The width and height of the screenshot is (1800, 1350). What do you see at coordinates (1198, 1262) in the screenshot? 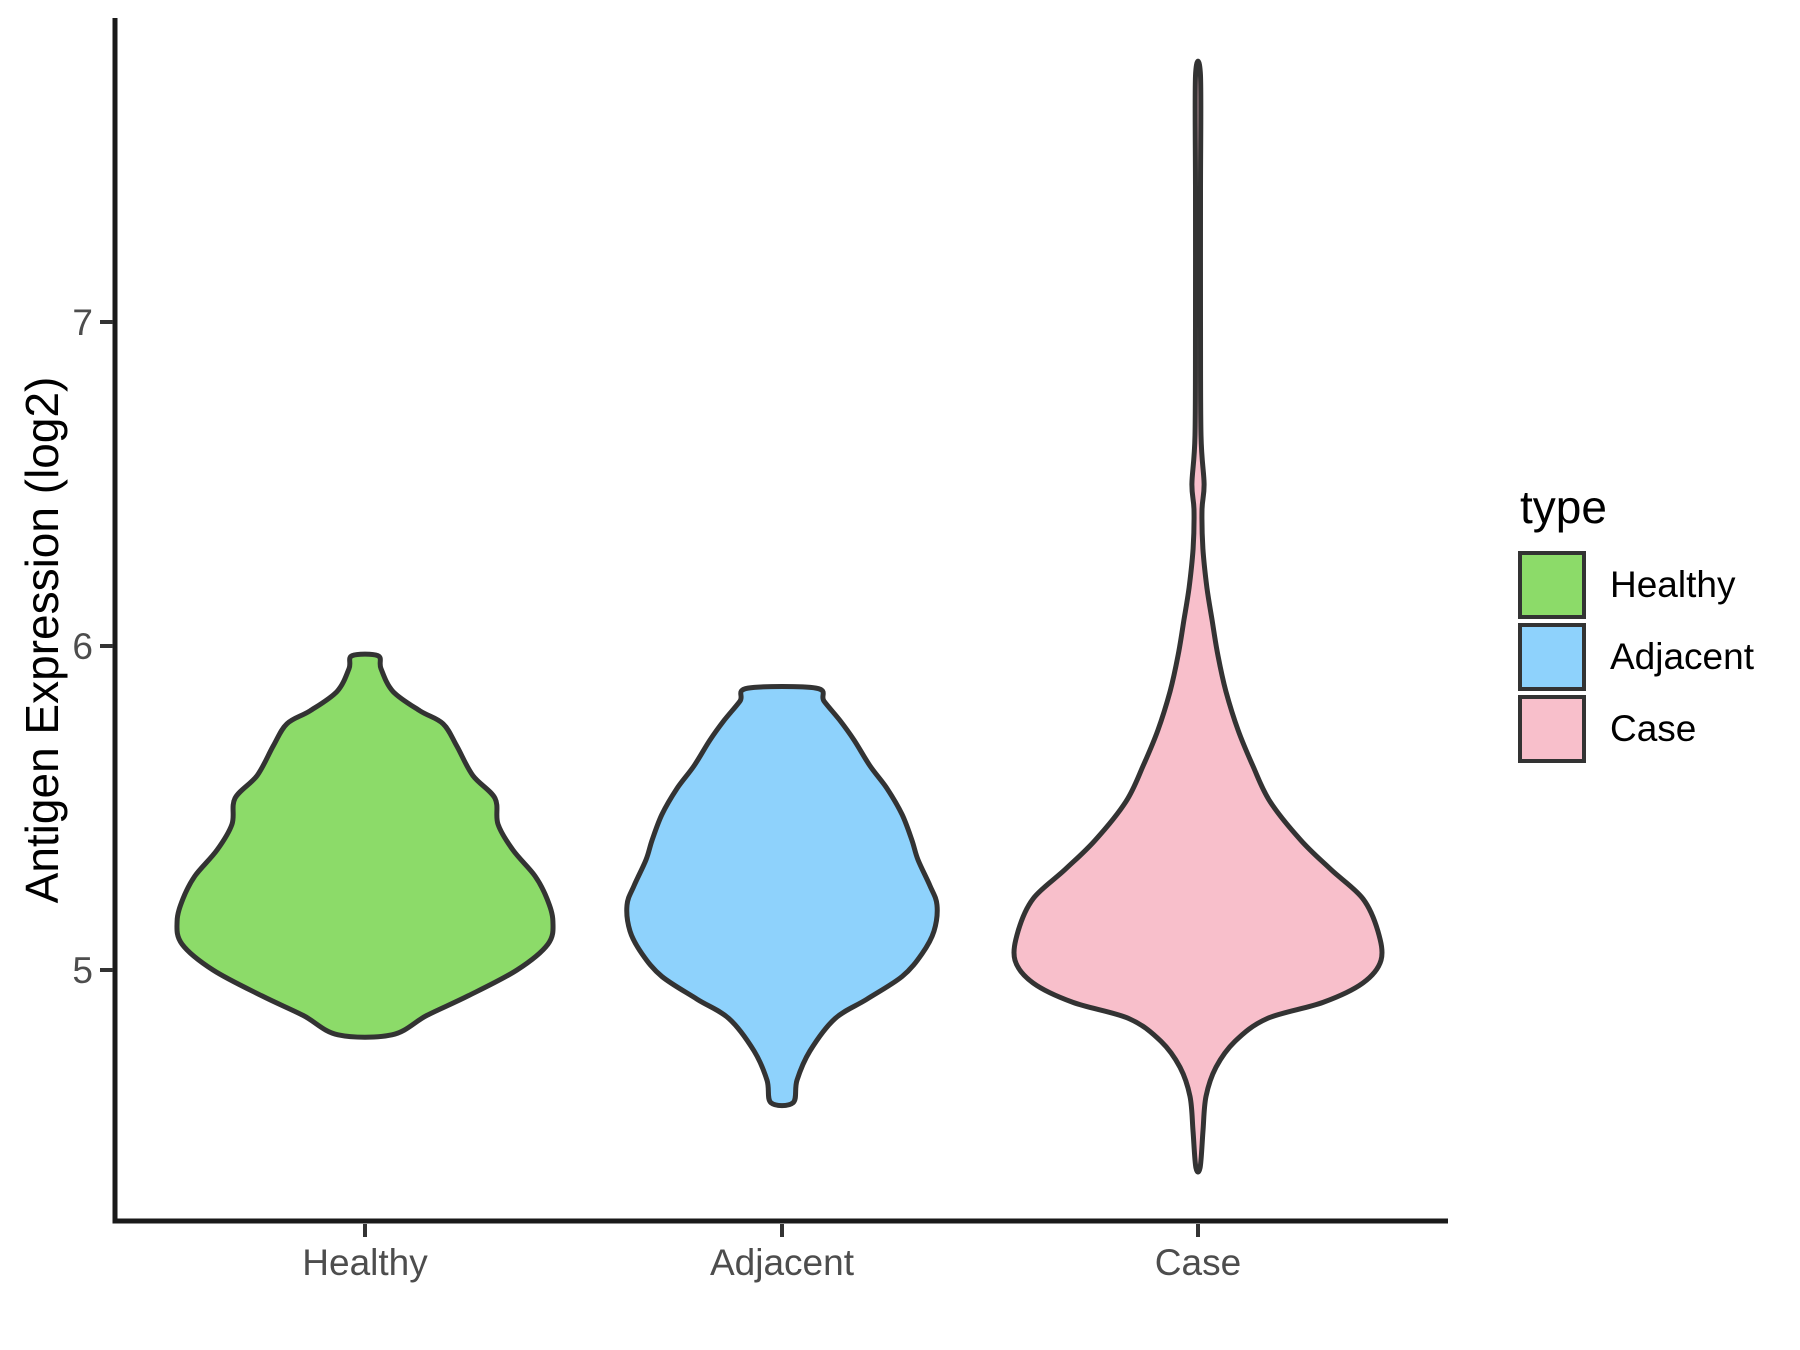
I see `x-tick-label-case: Case` at bounding box center [1198, 1262].